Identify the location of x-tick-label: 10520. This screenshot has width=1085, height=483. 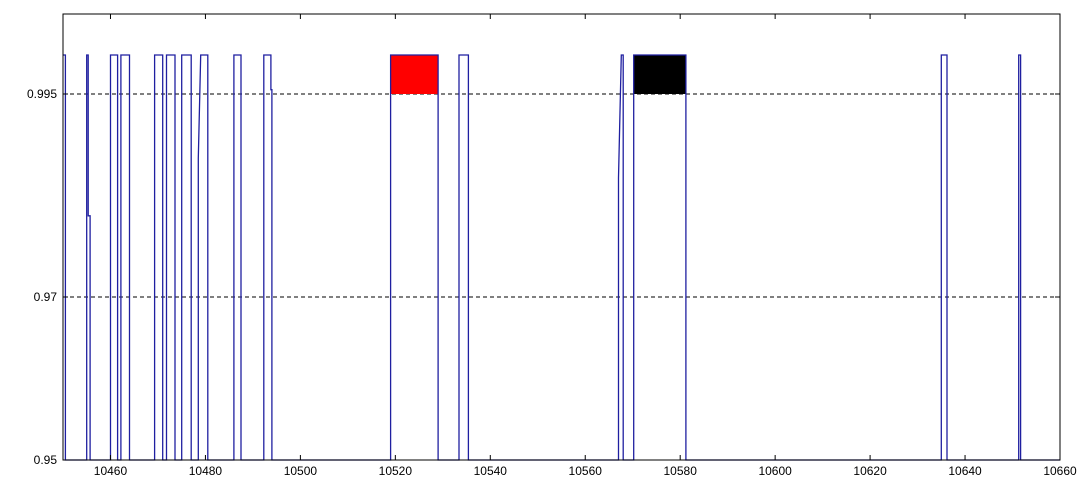
(396, 471).